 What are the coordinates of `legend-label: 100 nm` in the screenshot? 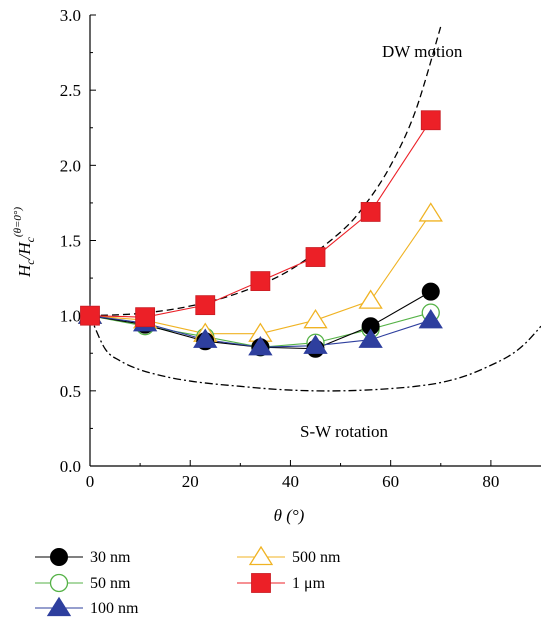 It's located at (114, 608).